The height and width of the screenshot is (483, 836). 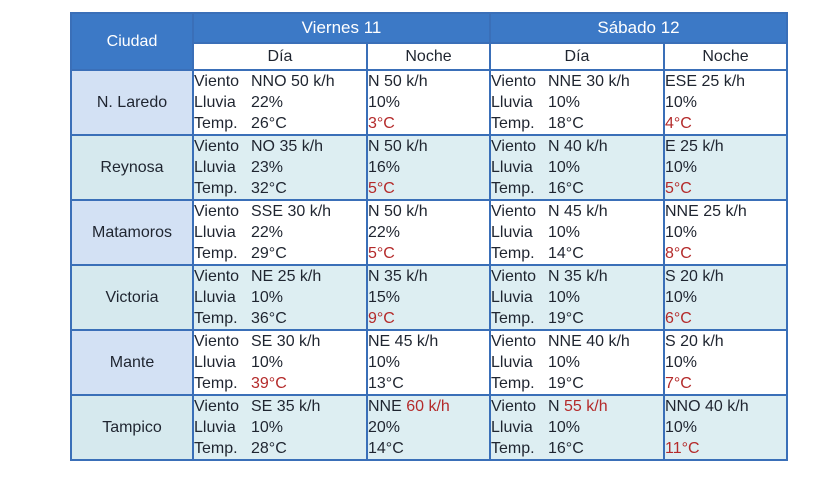 What do you see at coordinates (589, 341) in the screenshot?
I see `wind-value: NNE 40 k/h` at bounding box center [589, 341].